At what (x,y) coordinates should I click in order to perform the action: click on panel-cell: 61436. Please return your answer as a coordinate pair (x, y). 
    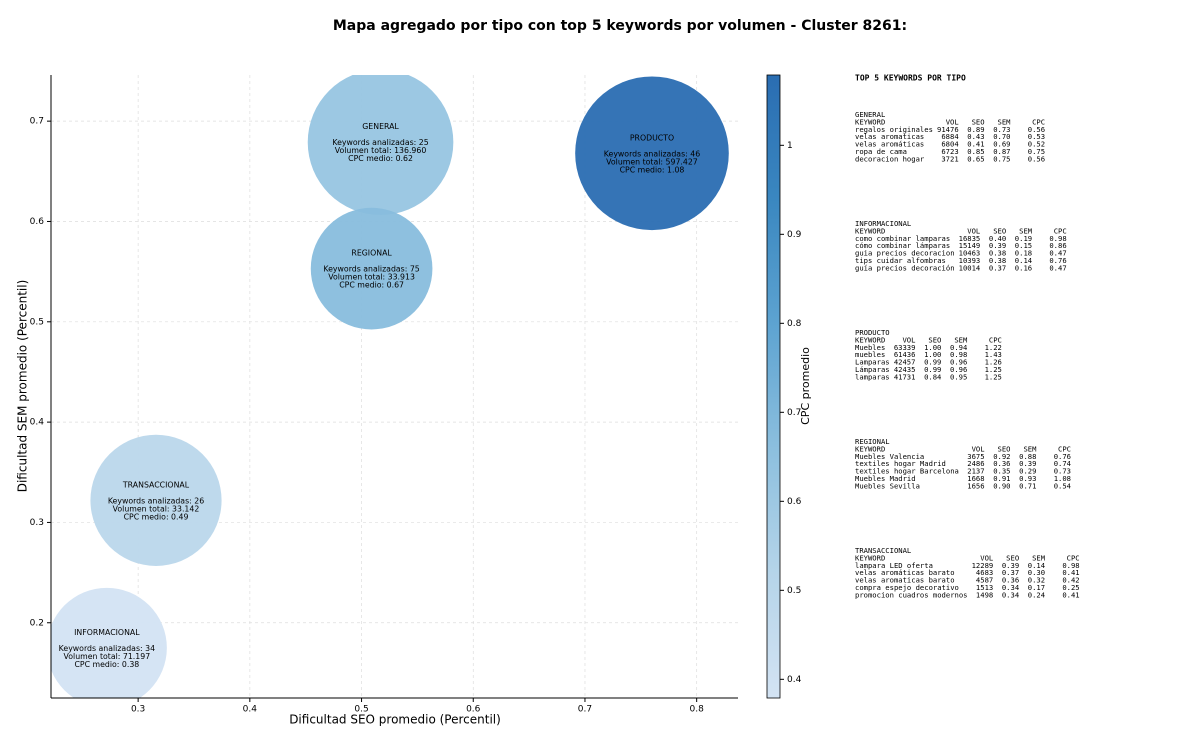
    Looking at the image, I should click on (905, 354).